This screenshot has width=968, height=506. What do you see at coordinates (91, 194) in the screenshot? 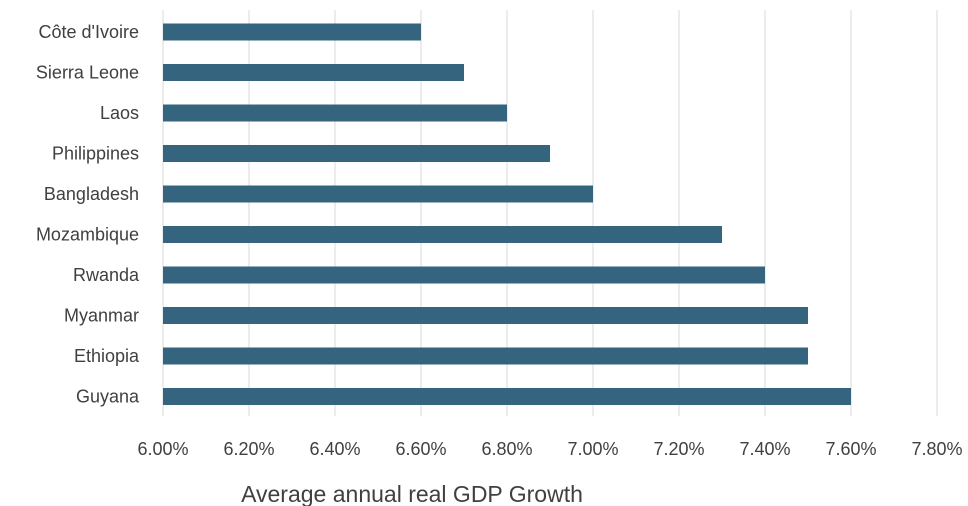
I see `category-label: Bangladesh` at bounding box center [91, 194].